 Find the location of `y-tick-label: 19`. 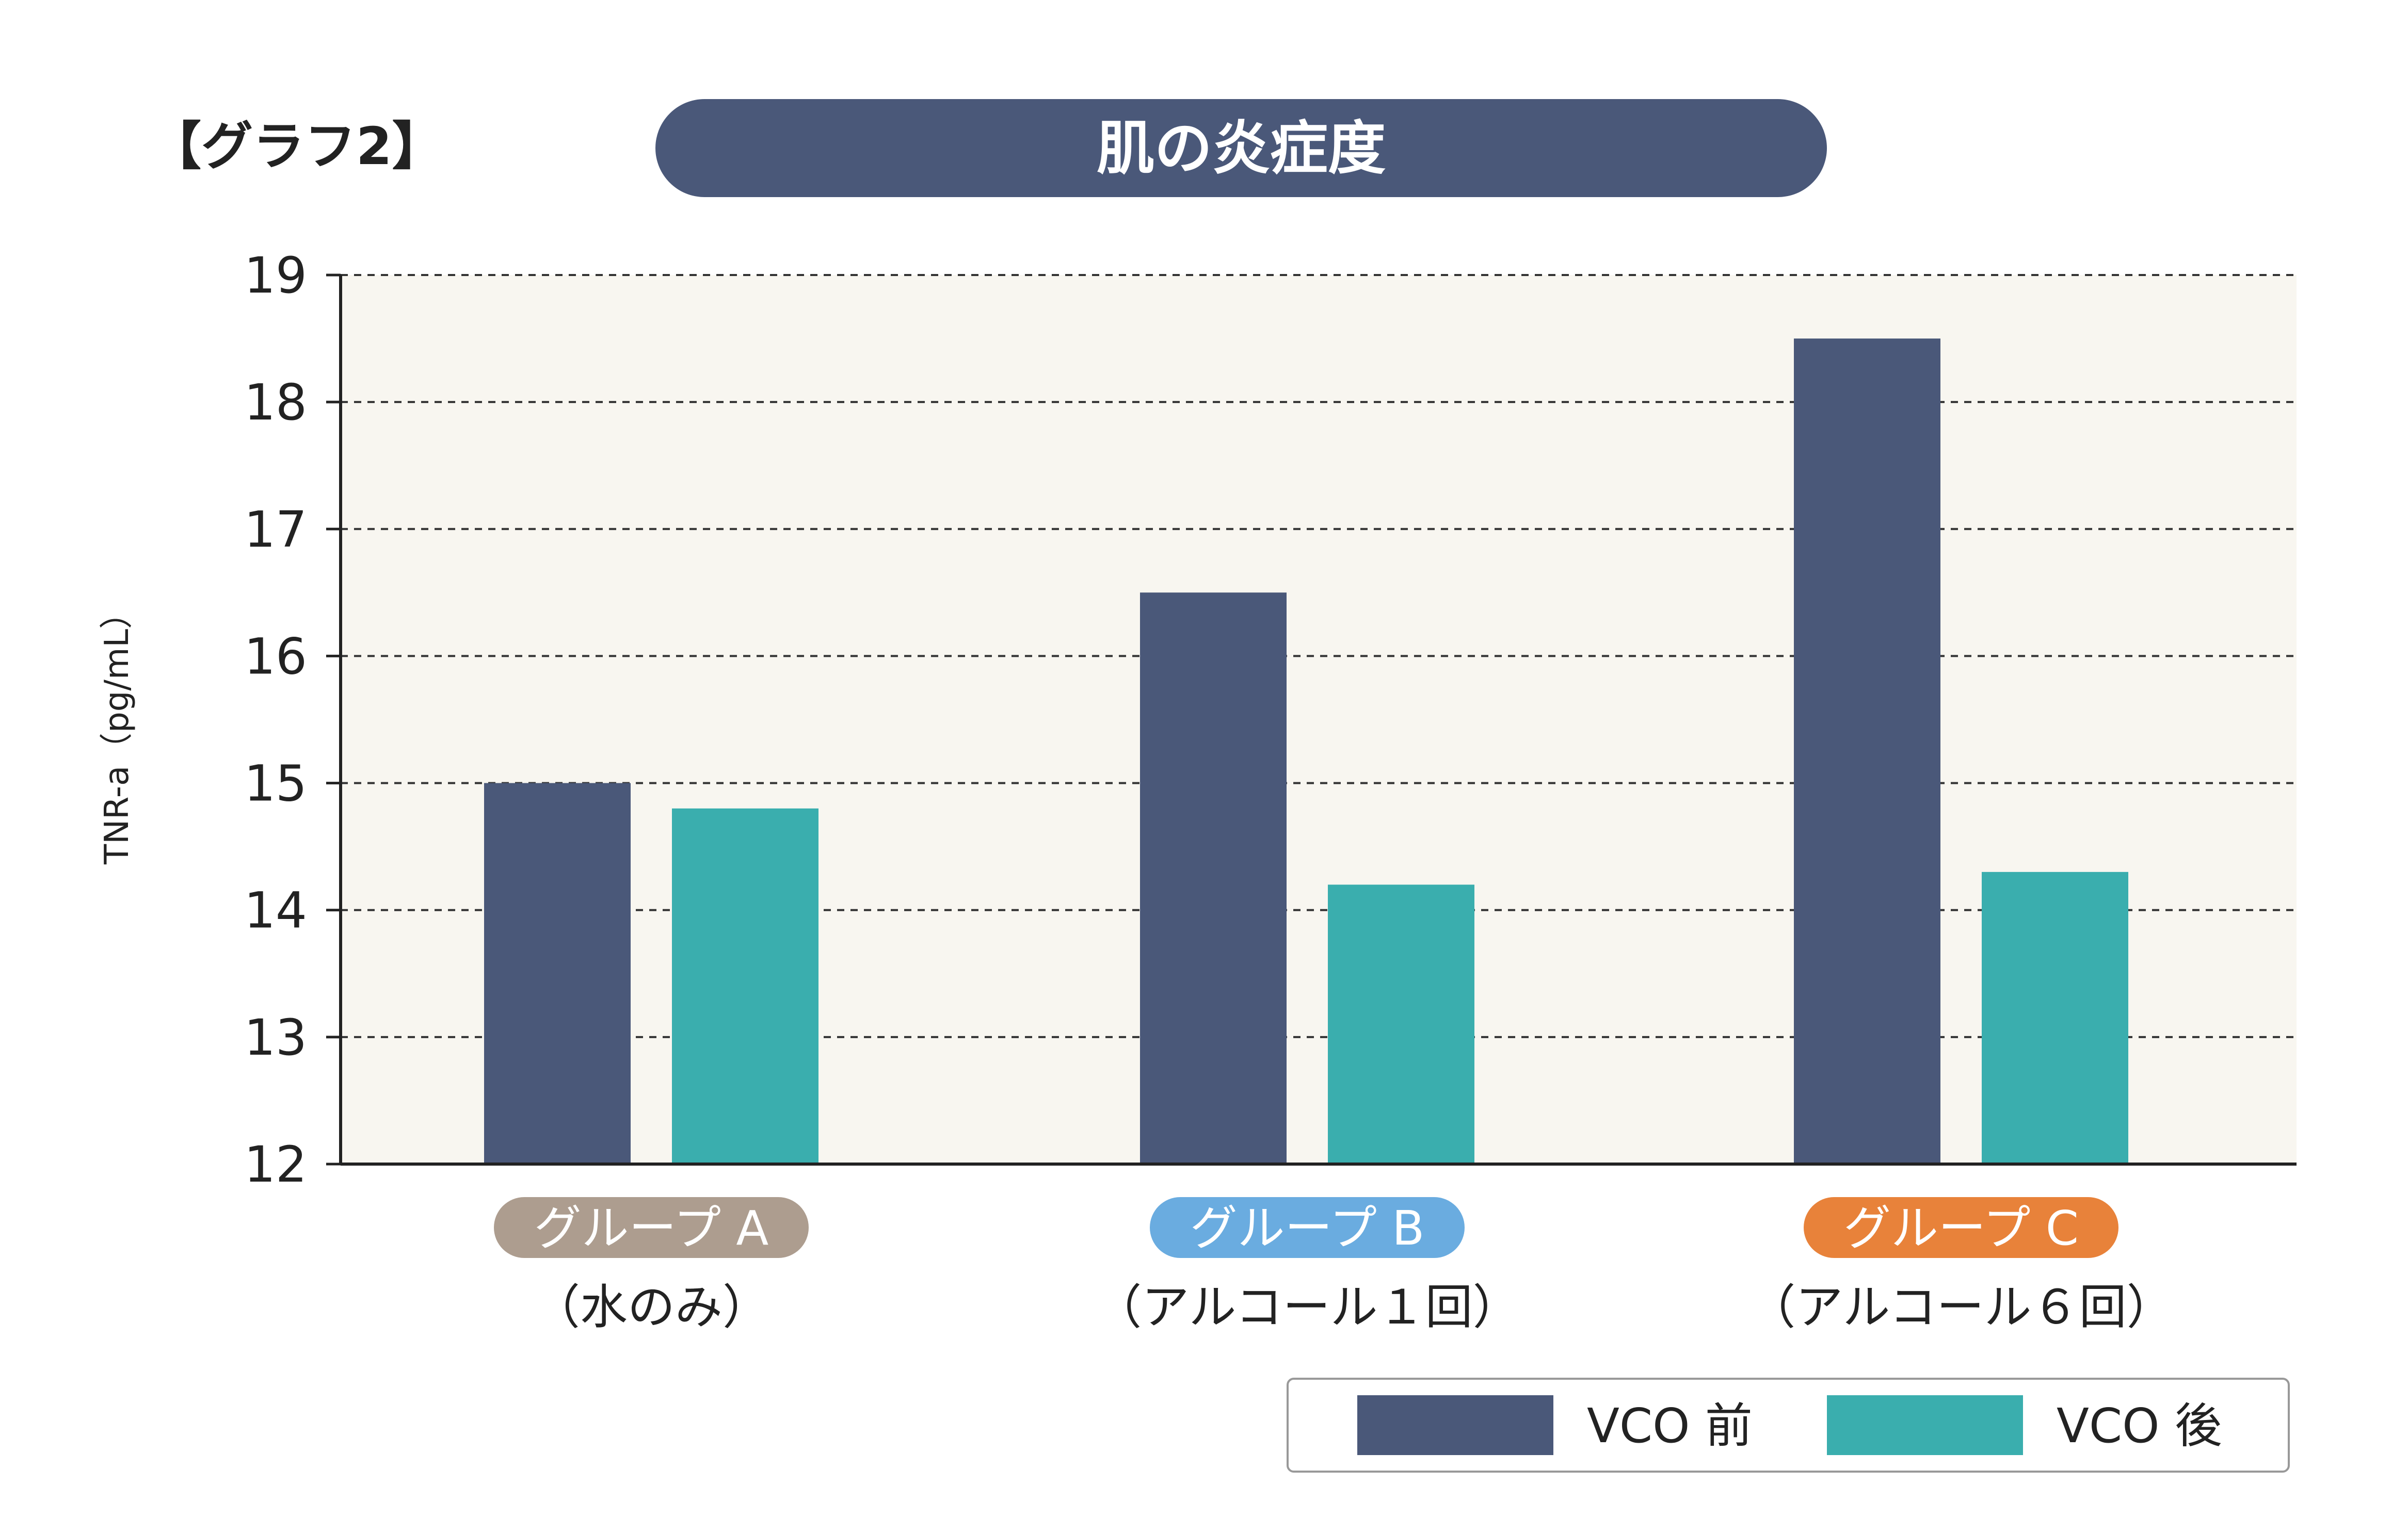

y-tick-label: 19 is located at coordinates (275, 276).